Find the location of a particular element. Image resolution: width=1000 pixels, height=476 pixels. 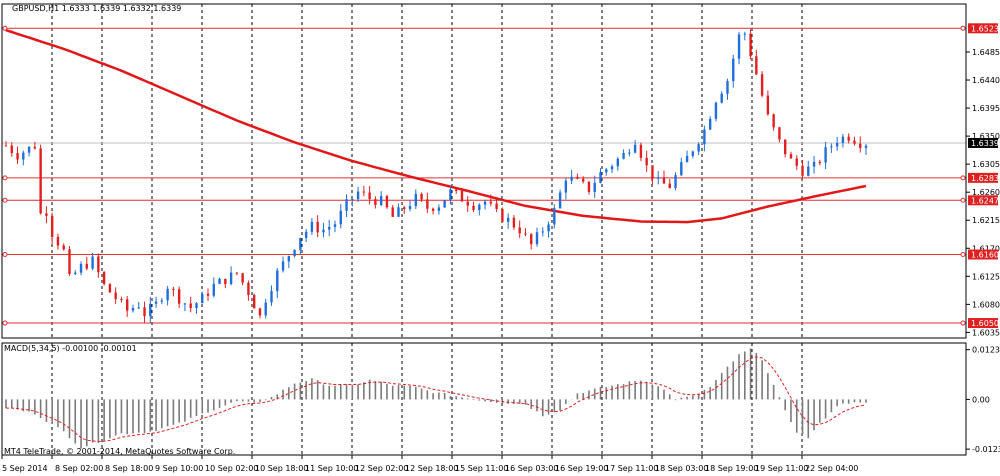

time-tick-label: 12 Sep 18:00 is located at coordinates (431, 468).